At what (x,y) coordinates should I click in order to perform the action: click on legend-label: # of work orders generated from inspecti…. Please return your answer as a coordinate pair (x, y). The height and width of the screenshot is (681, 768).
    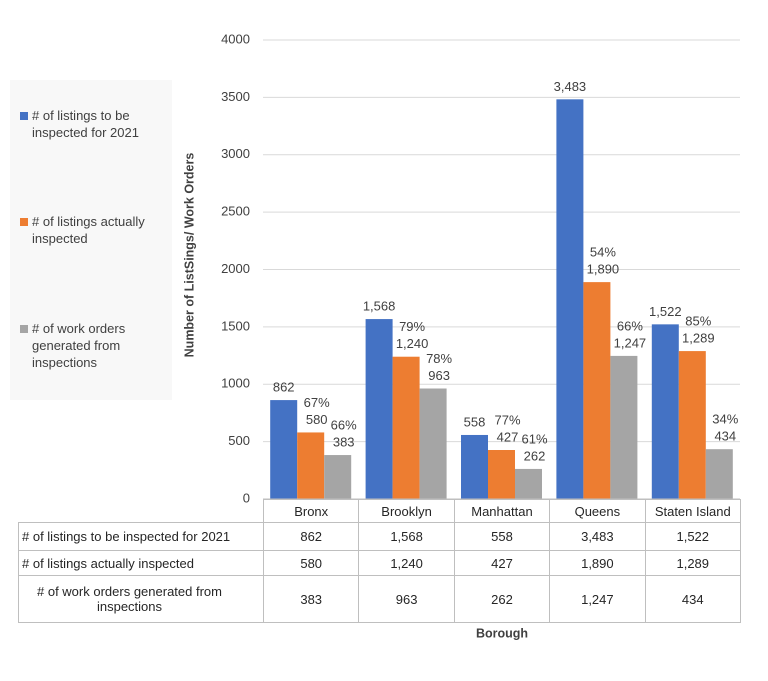
    Looking at the image, I should click on (79, 345).